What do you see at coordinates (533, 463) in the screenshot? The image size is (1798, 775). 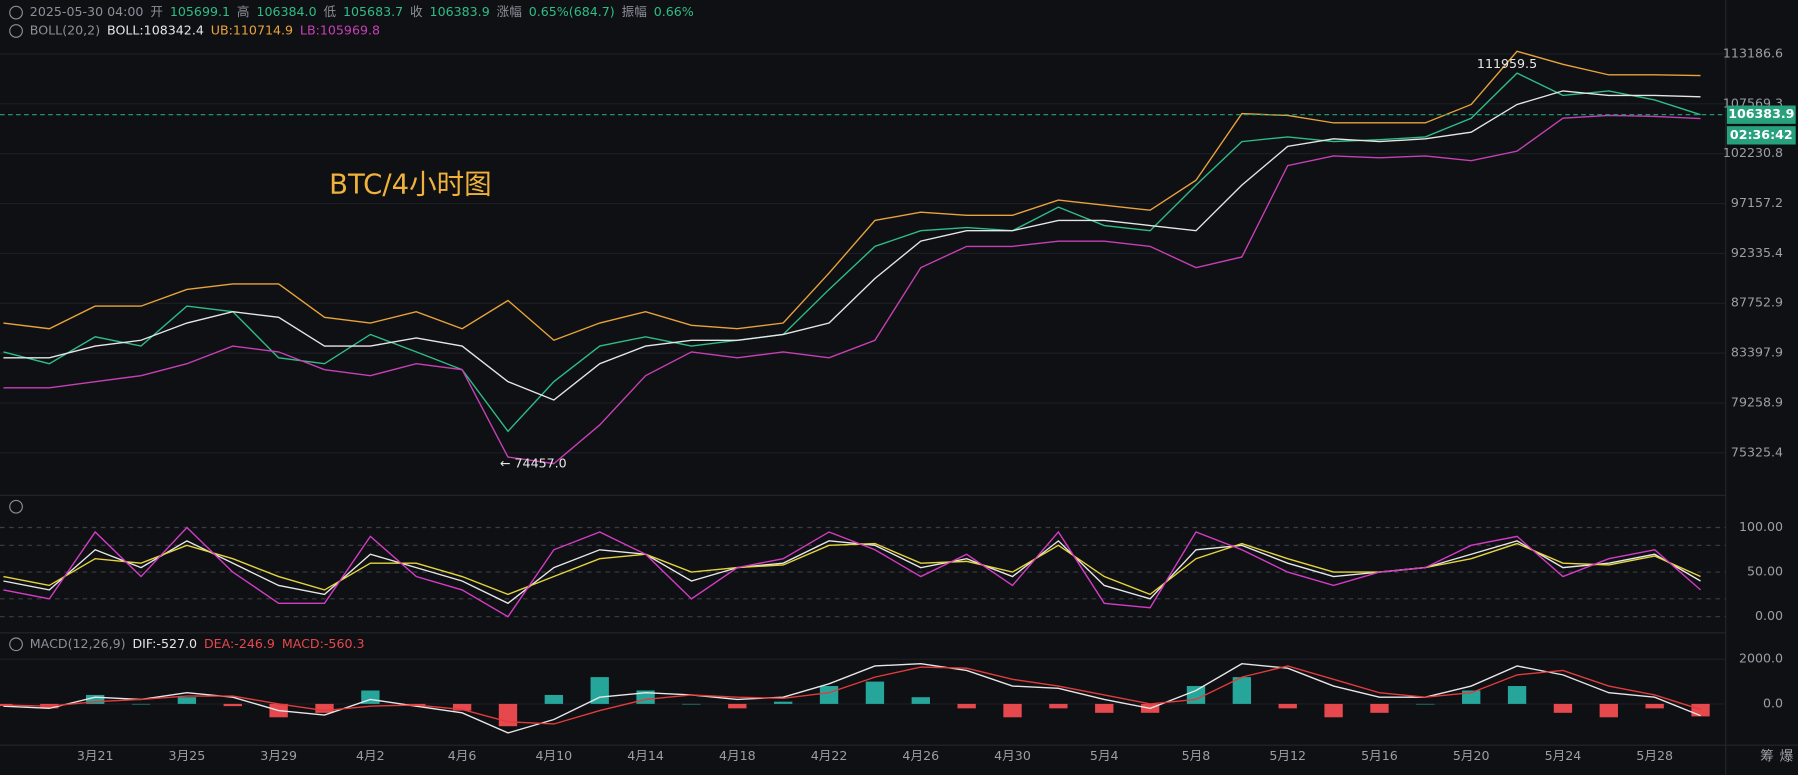 I see `price-annotation: ← 74457.0` at bounding box center [533, 463].